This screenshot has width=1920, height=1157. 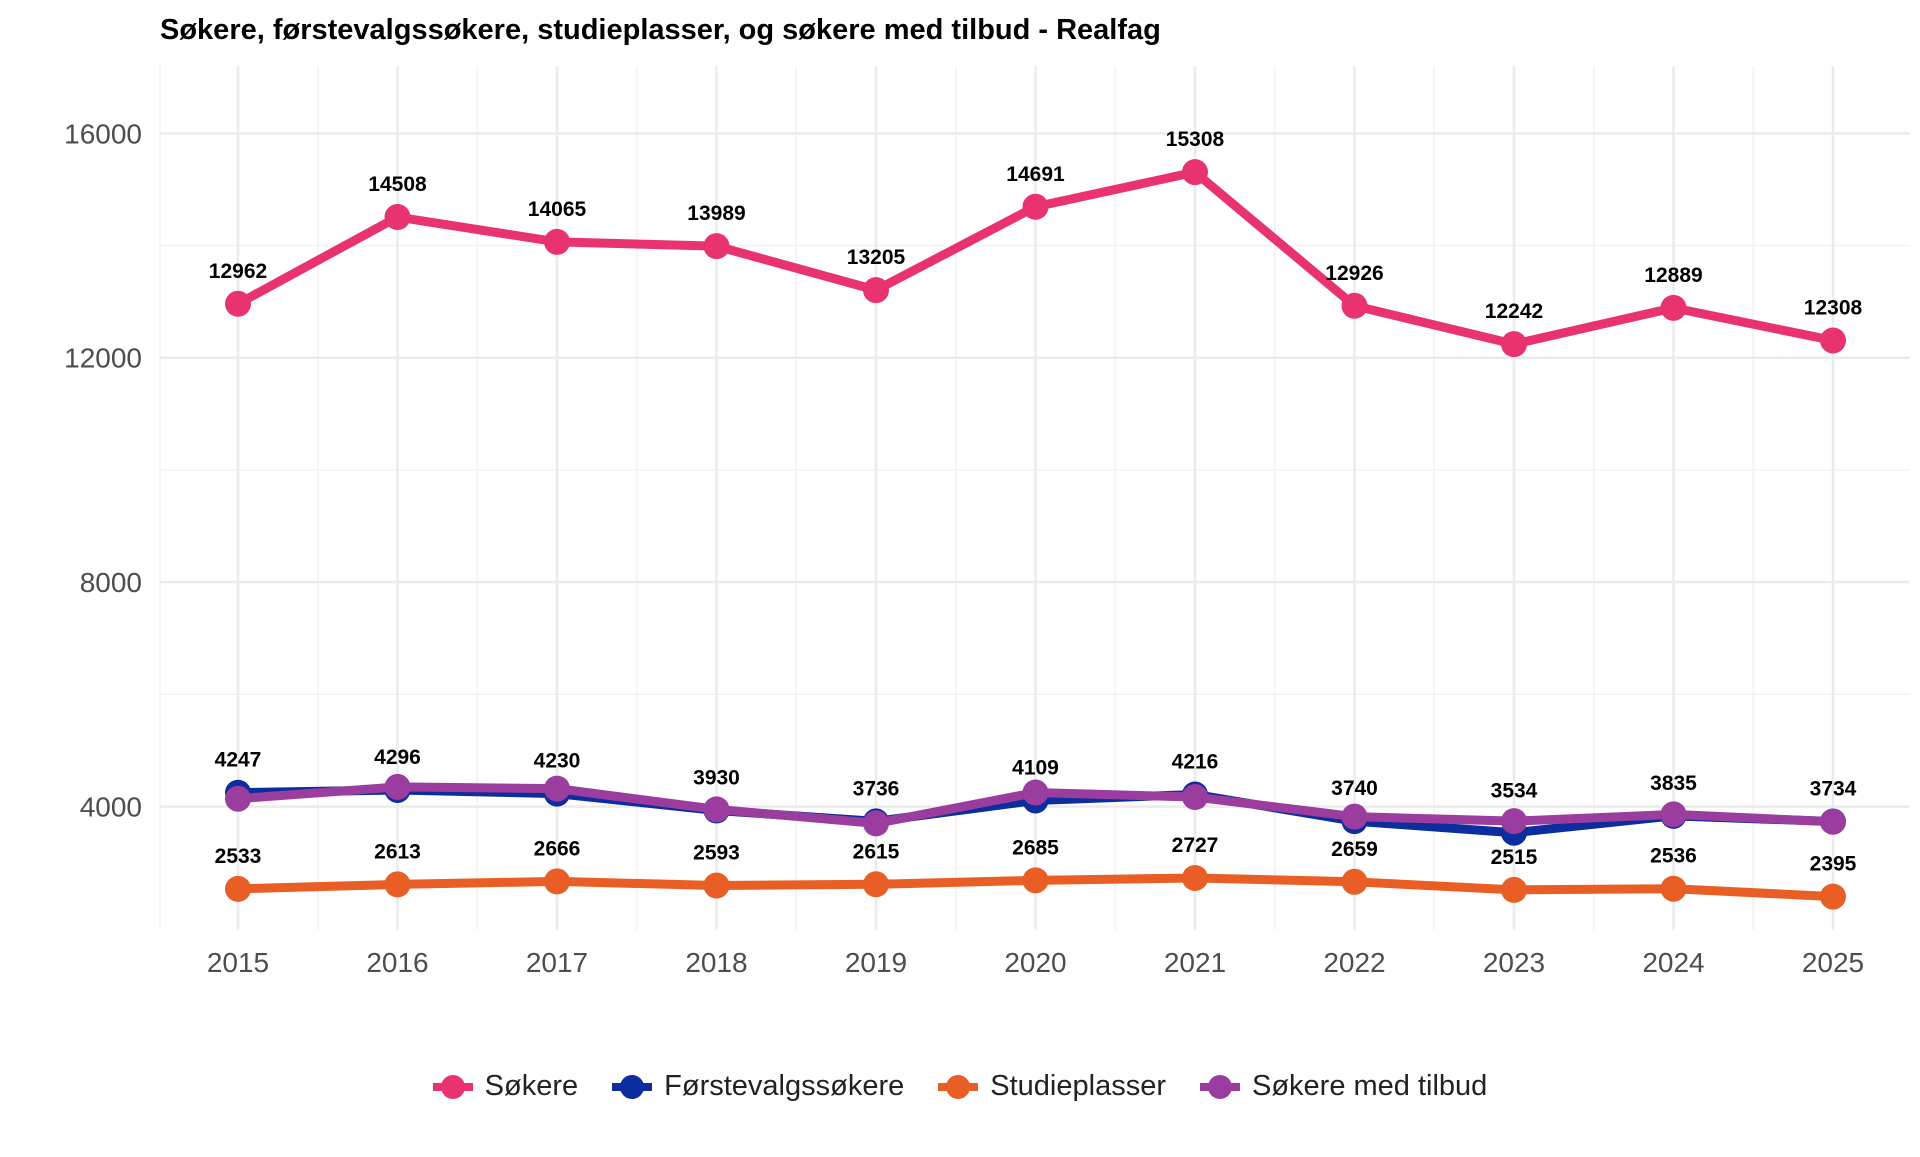 I want to click on data-label: 14508, so click(x=397, y=184).